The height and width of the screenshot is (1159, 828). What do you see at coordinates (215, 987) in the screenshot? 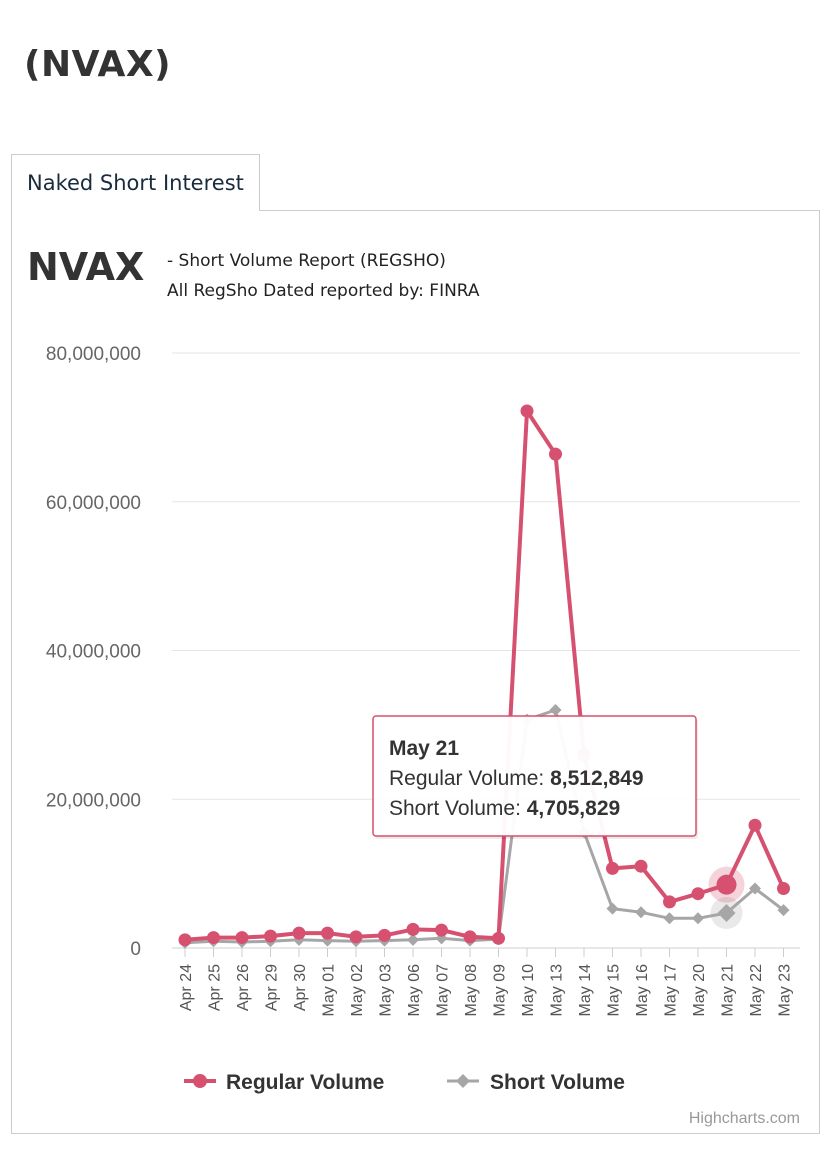
I see `x-tick-label: Apr 25` at bounding box center [215, 987].